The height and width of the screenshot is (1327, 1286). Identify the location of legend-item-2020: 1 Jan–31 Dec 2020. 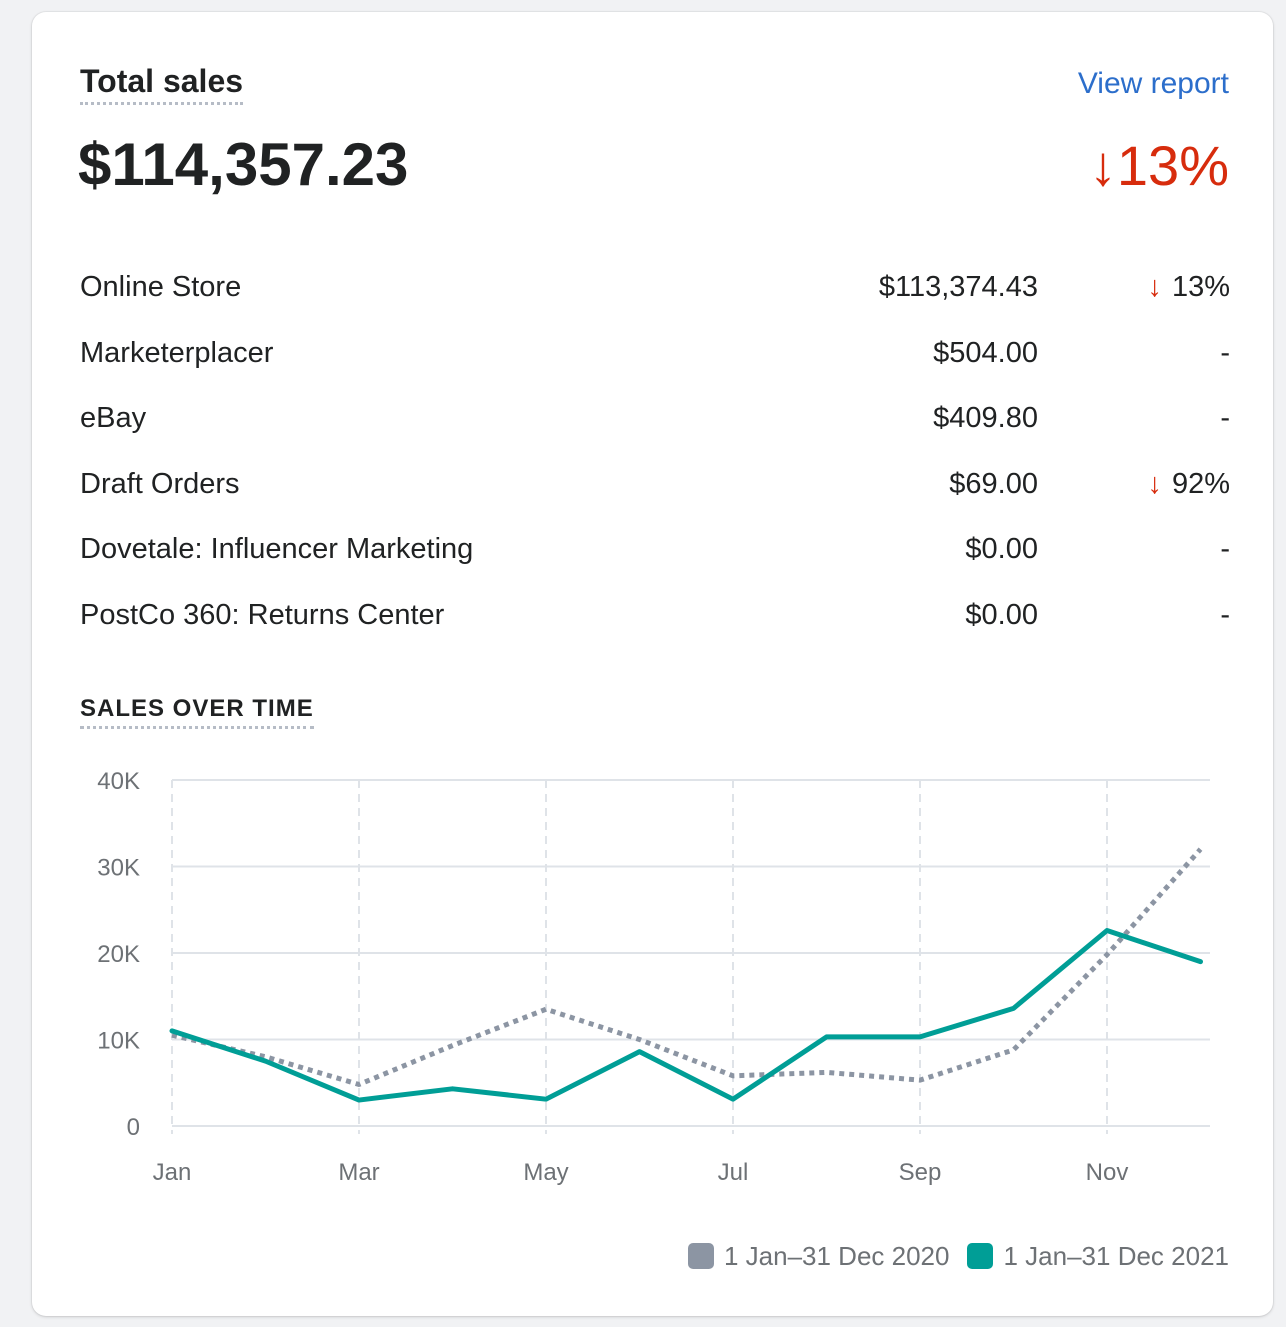
(818, 1256).